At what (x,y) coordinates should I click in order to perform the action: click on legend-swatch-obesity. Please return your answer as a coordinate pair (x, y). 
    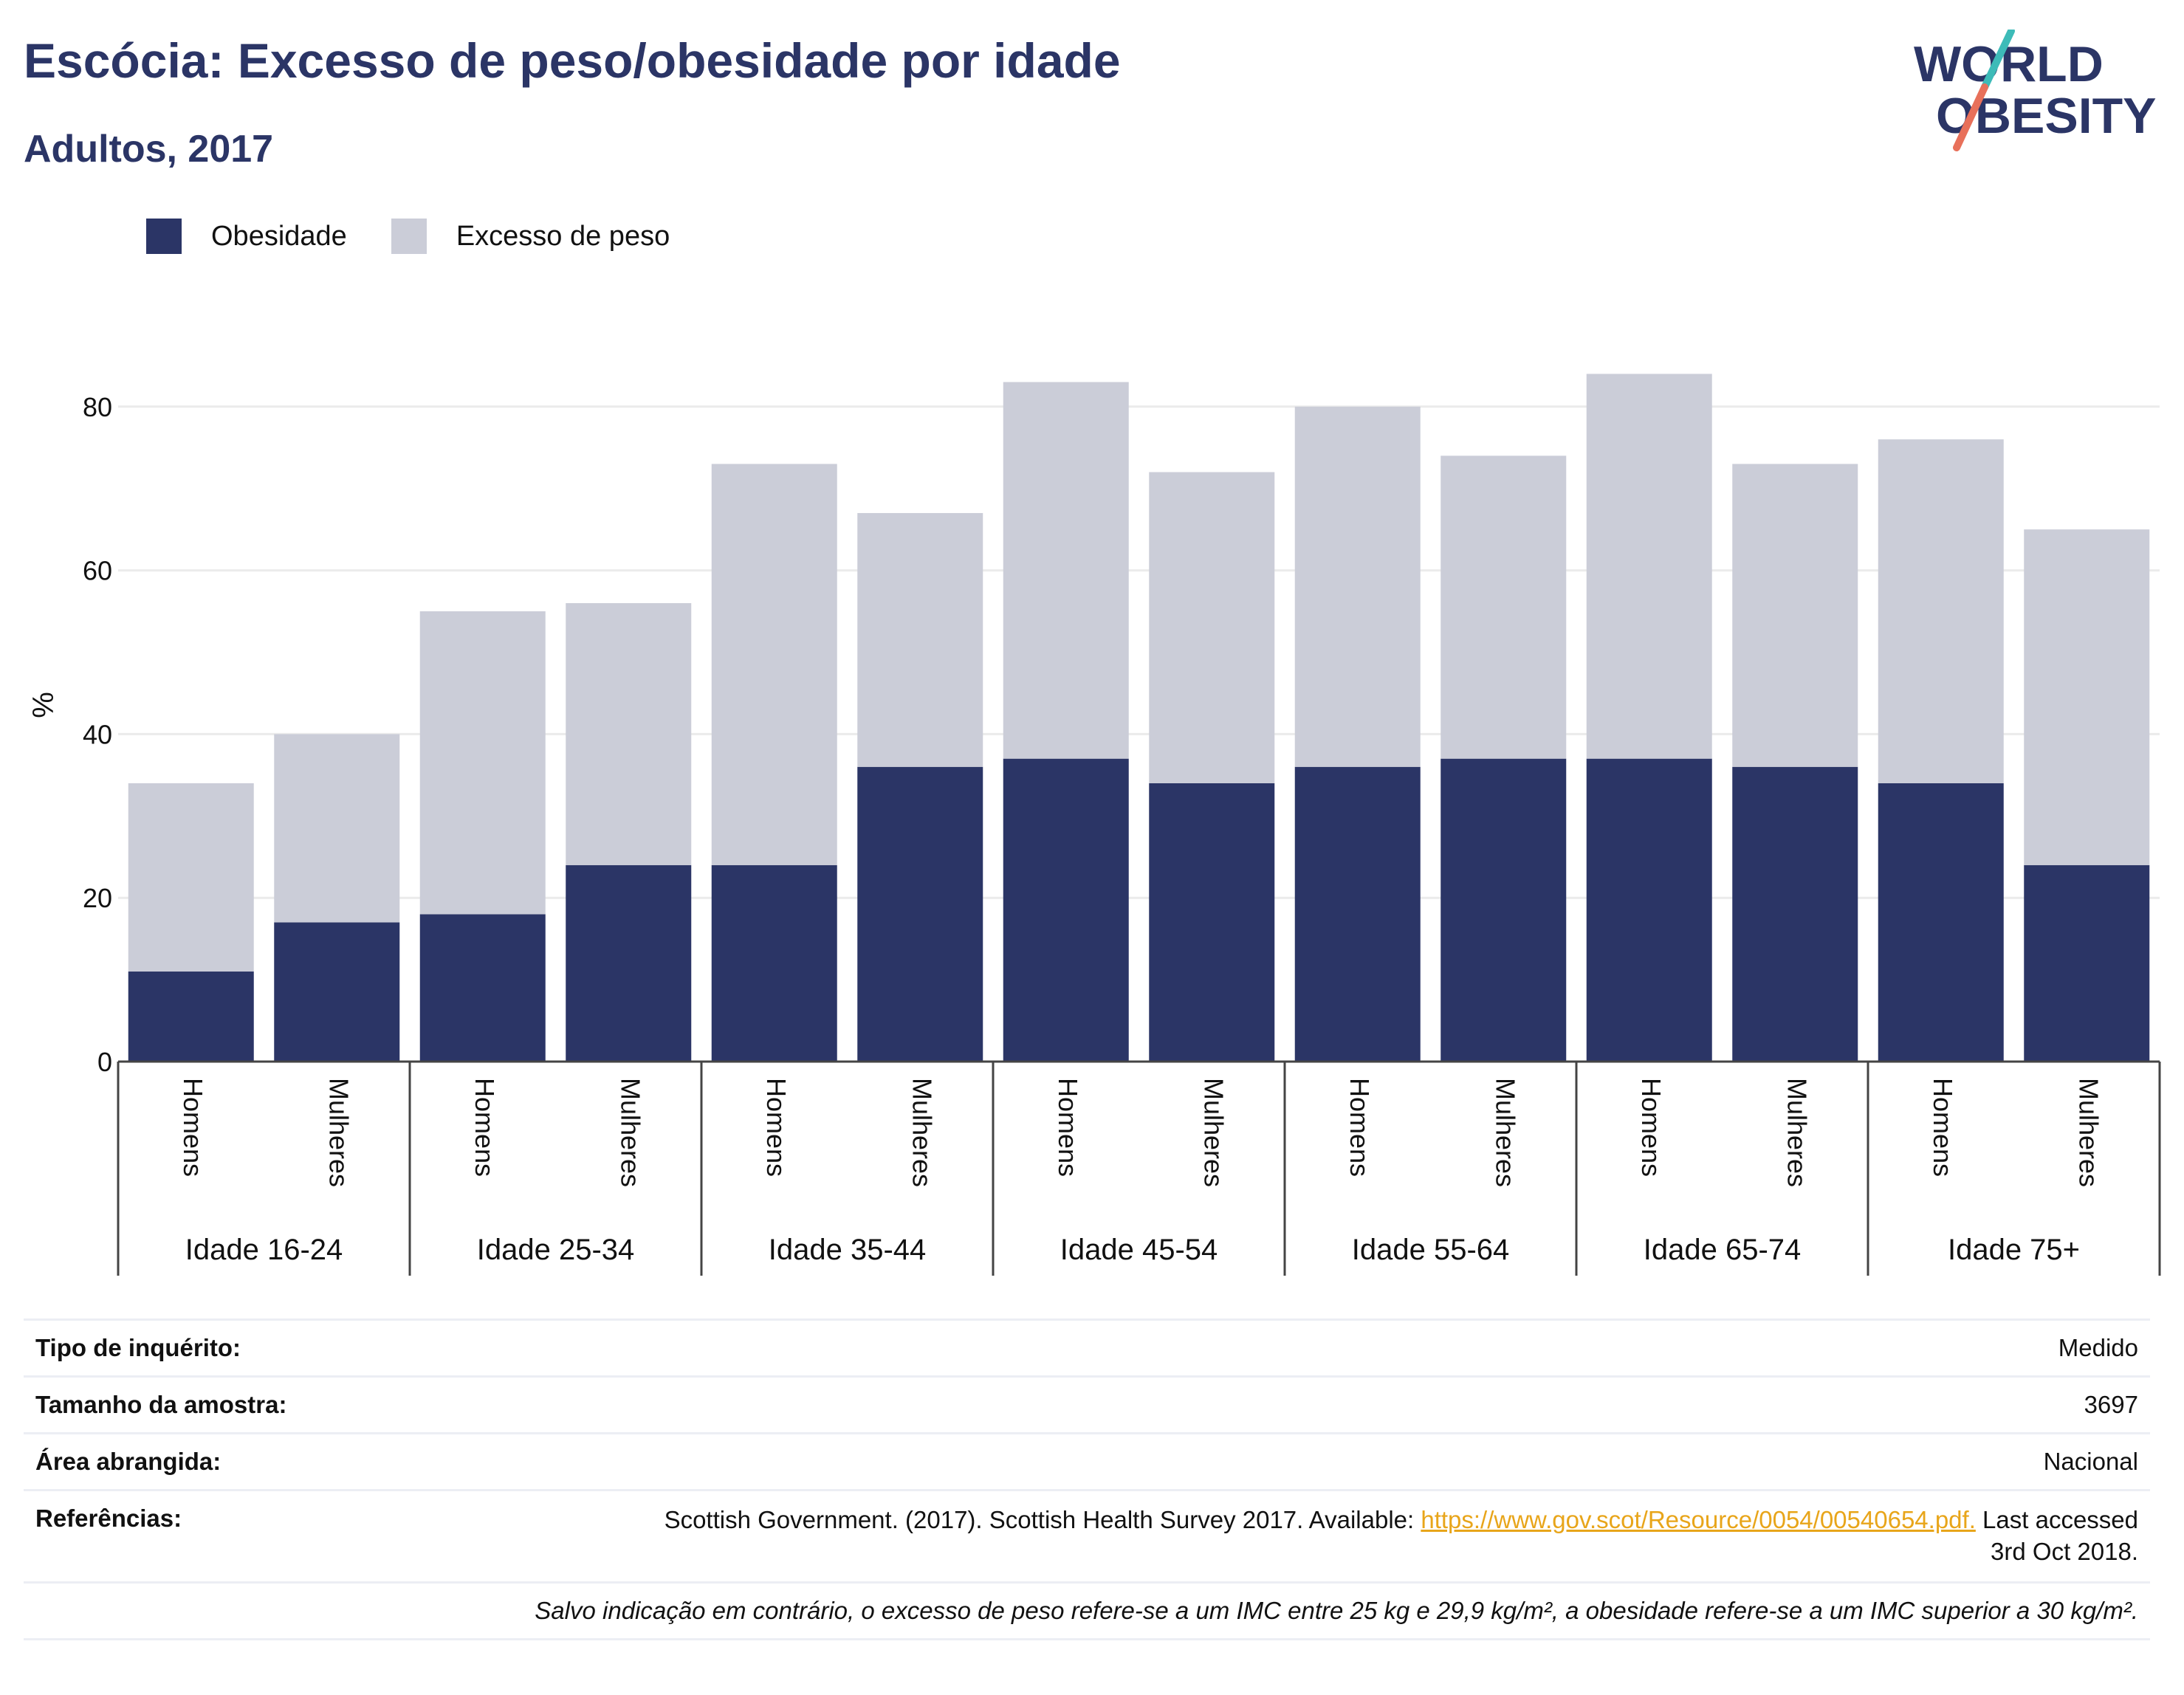
    Looking at the image, I should click on (164, 237).